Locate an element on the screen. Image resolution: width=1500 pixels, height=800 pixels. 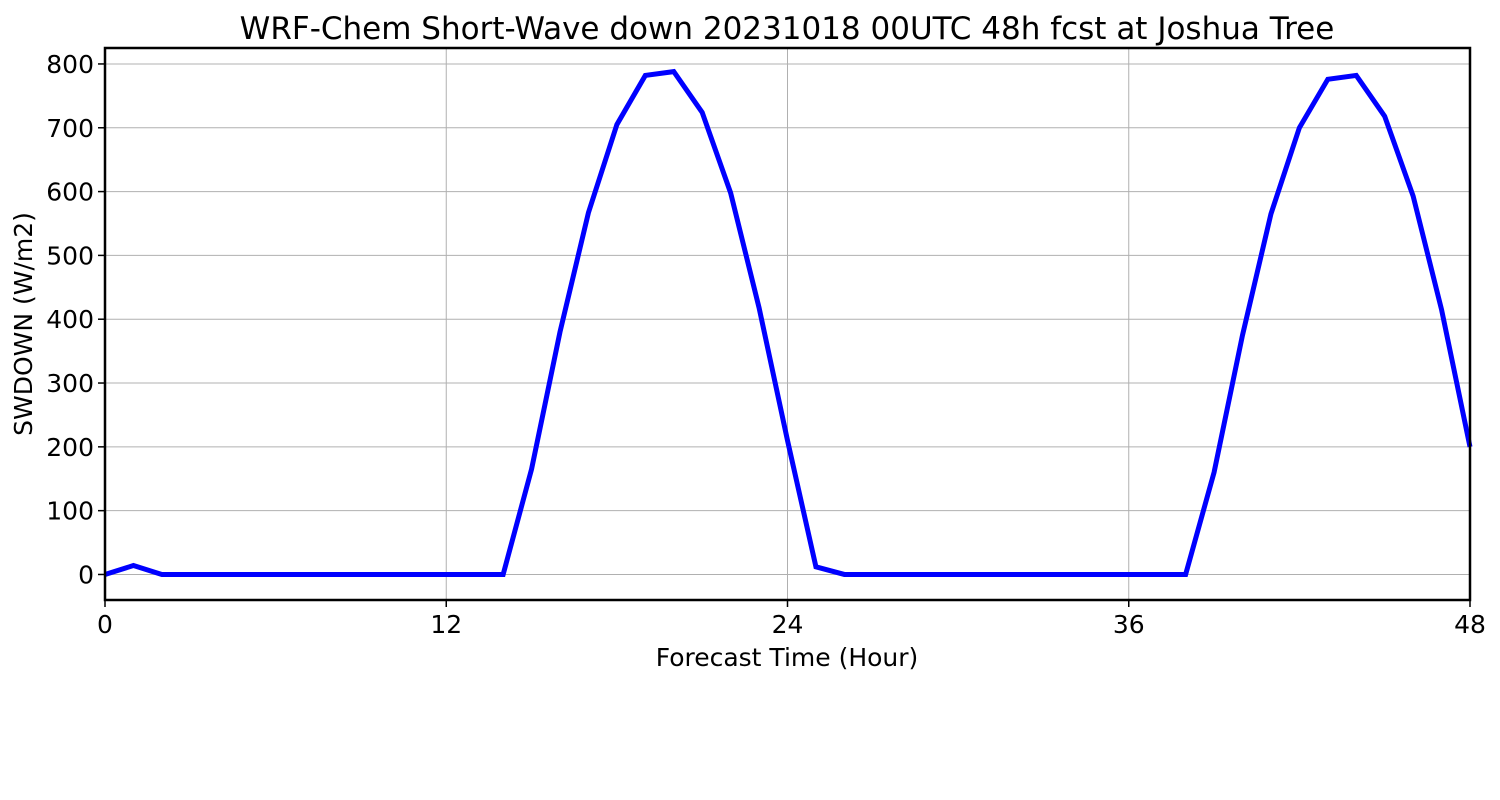
x-tick-label: 12 is located at coordinates (446, 624).